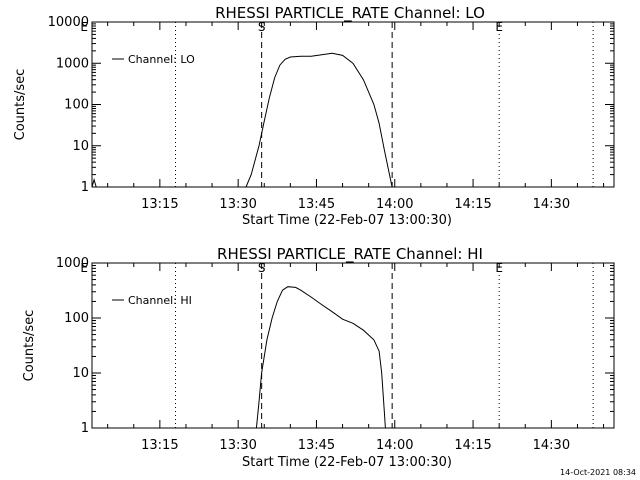 Image resolution: width=640 pixels, height=480 pixels. What do you see at coordinates (350, 254) in the screenshot?
I see `chart-title: RHESSI PARTICLE_RATE Channel: HI` at bounding box center [350, 254].